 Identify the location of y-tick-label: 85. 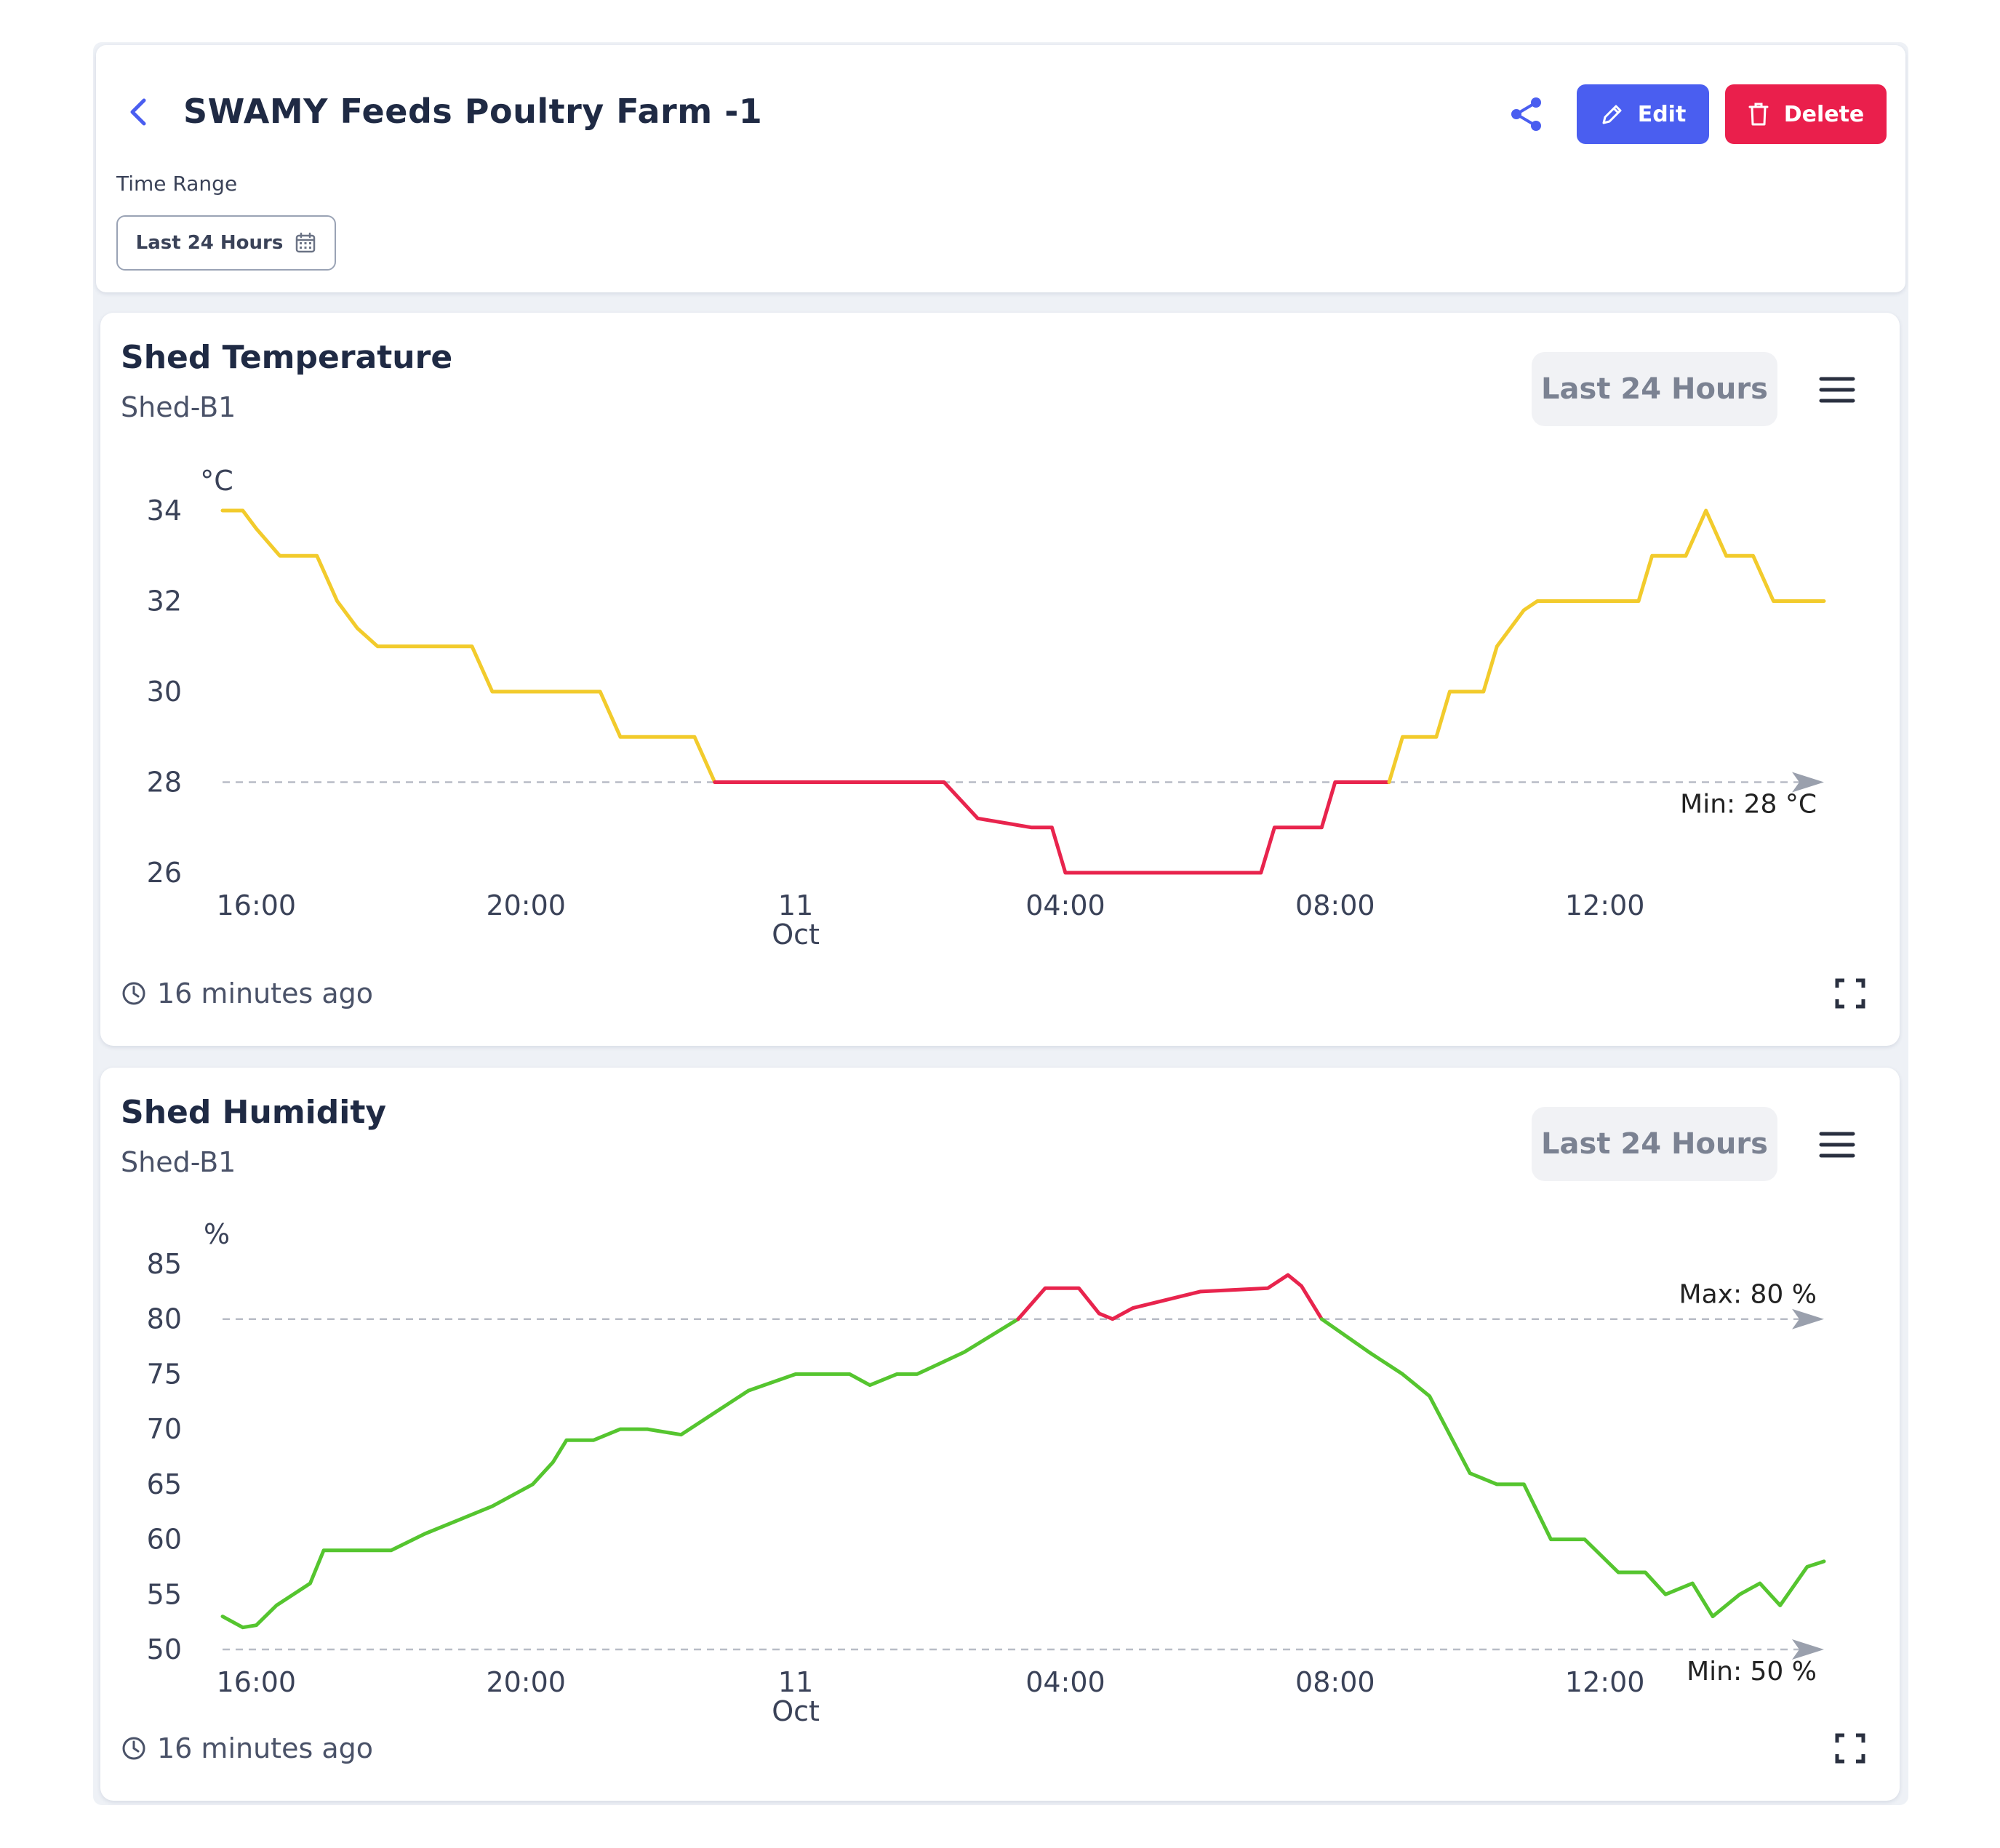
(164, 1264).